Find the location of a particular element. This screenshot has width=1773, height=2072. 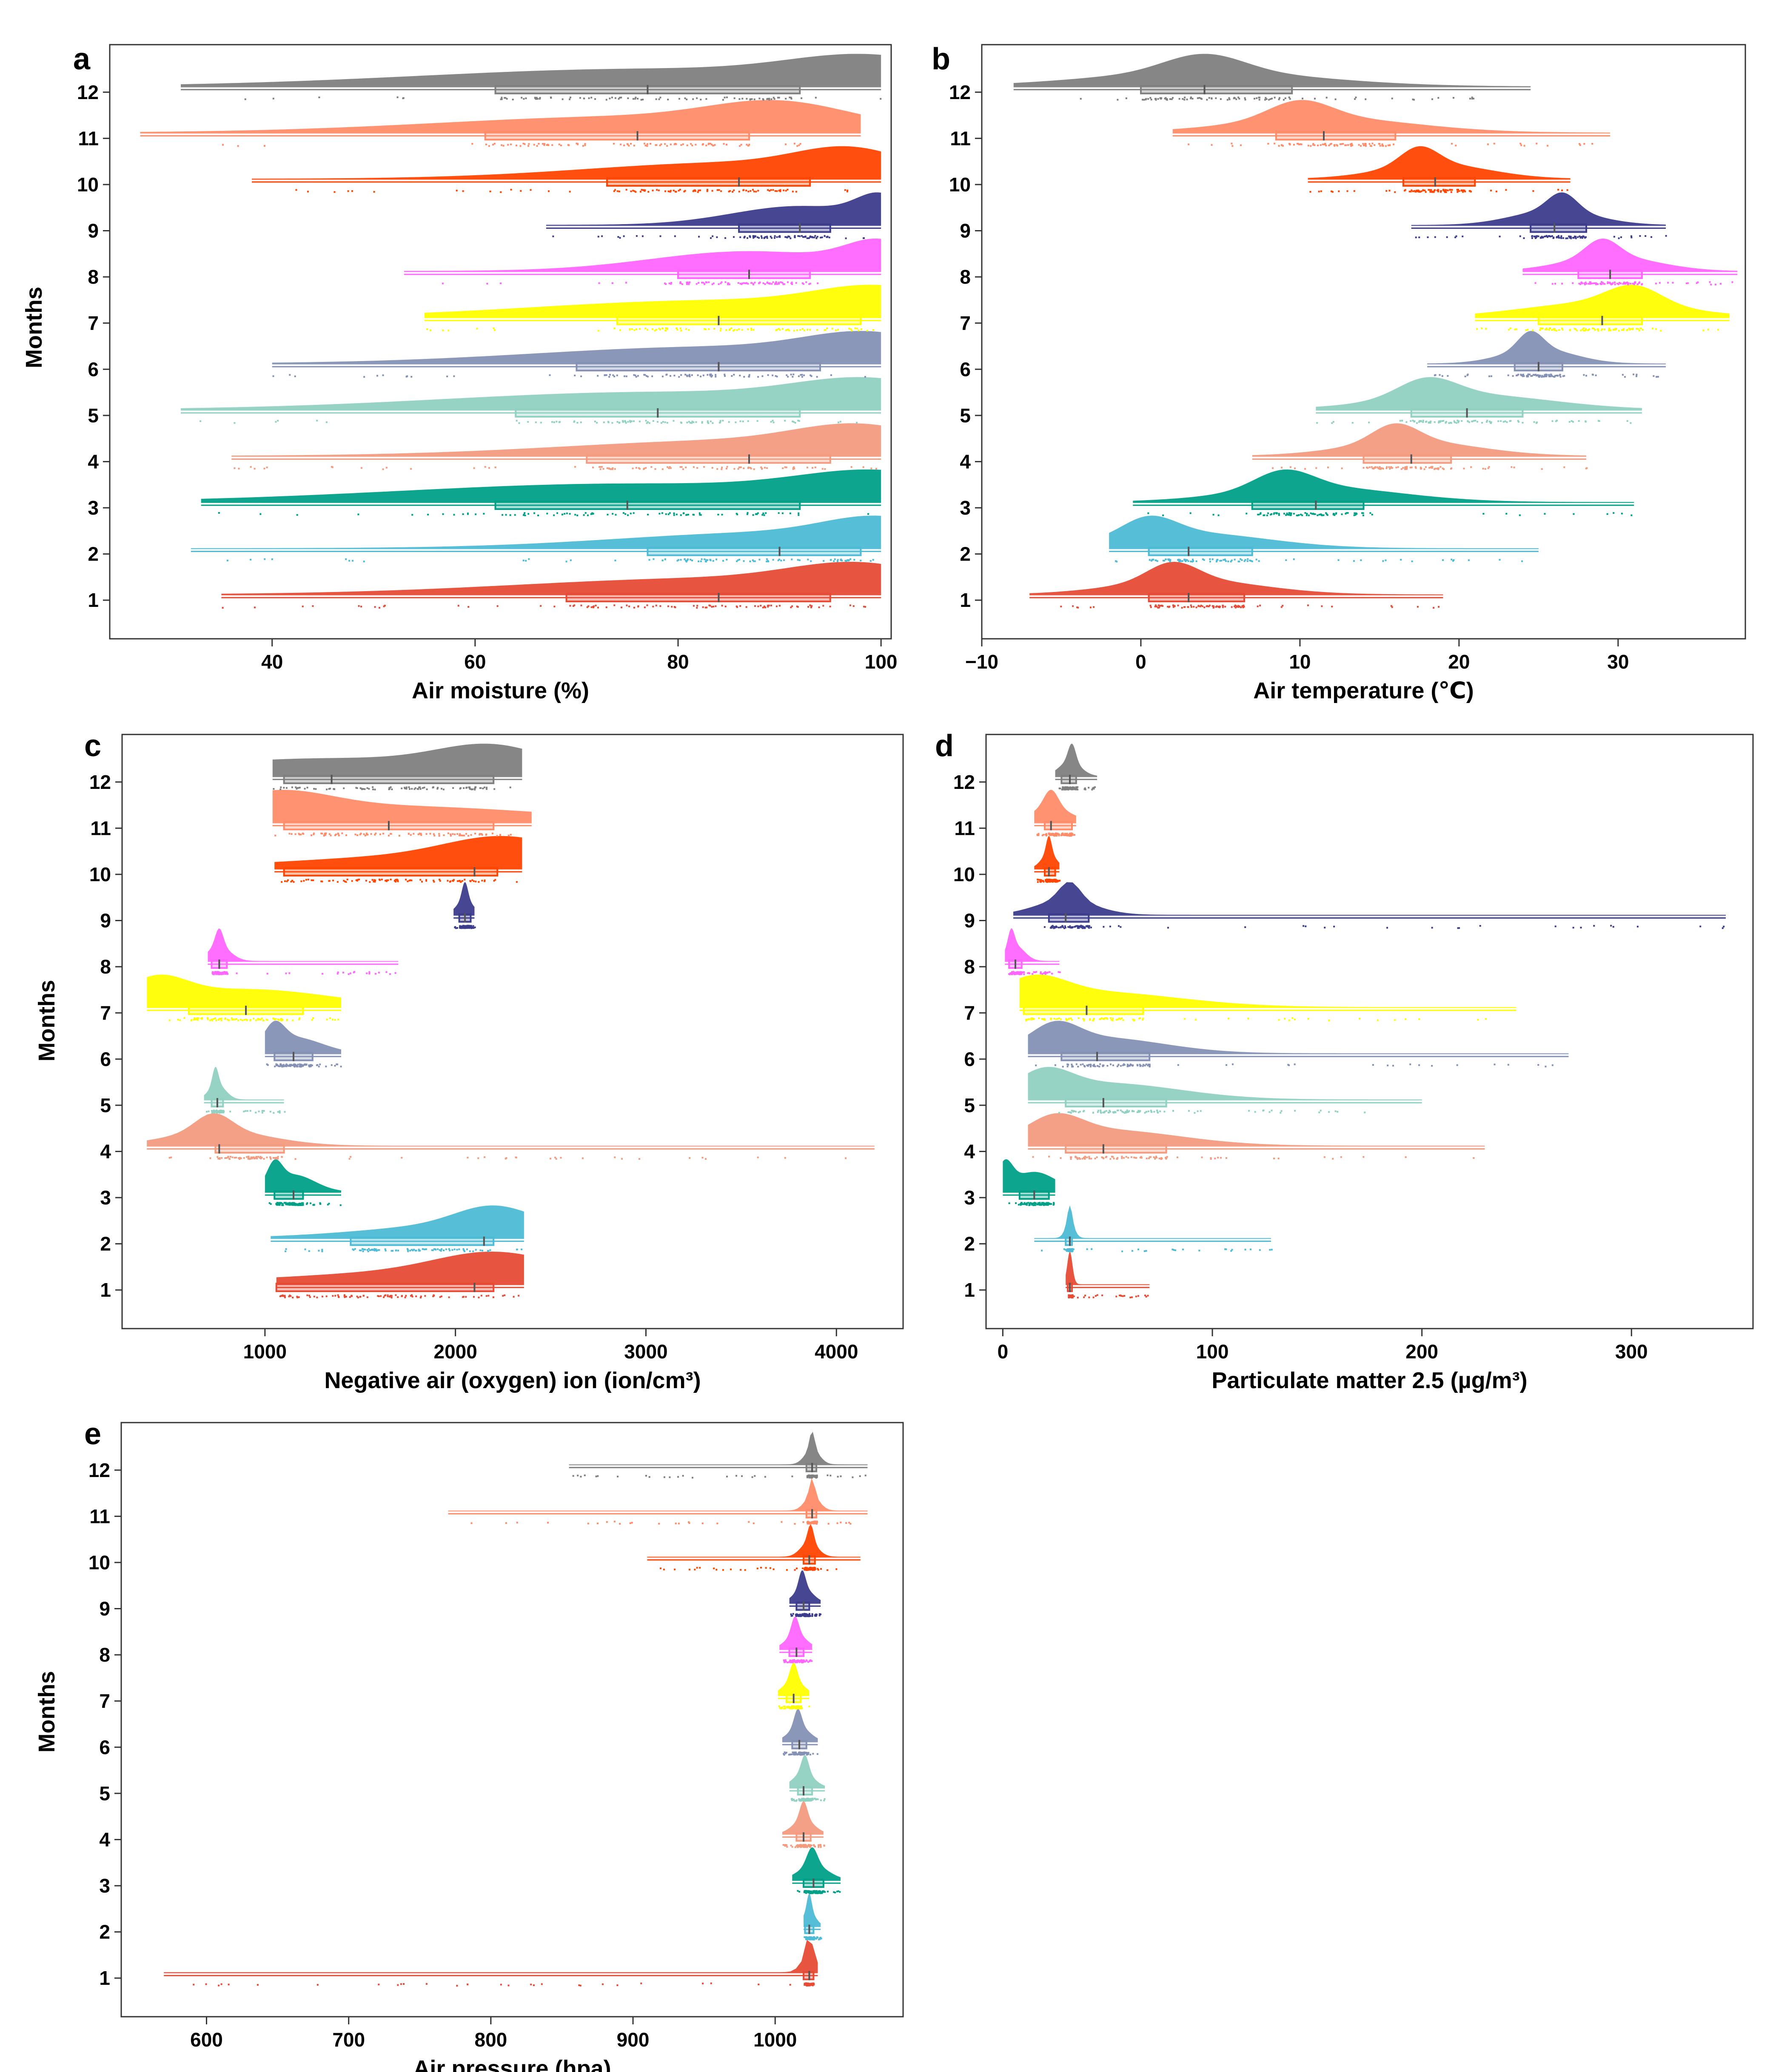

x-tick-label: 4000 is located at coordinates (836, 1352).